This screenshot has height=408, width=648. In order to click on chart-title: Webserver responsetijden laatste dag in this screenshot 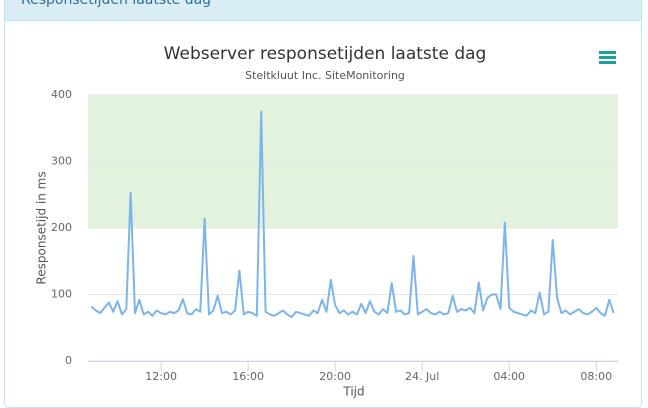, I will do `click(325, 54)`.